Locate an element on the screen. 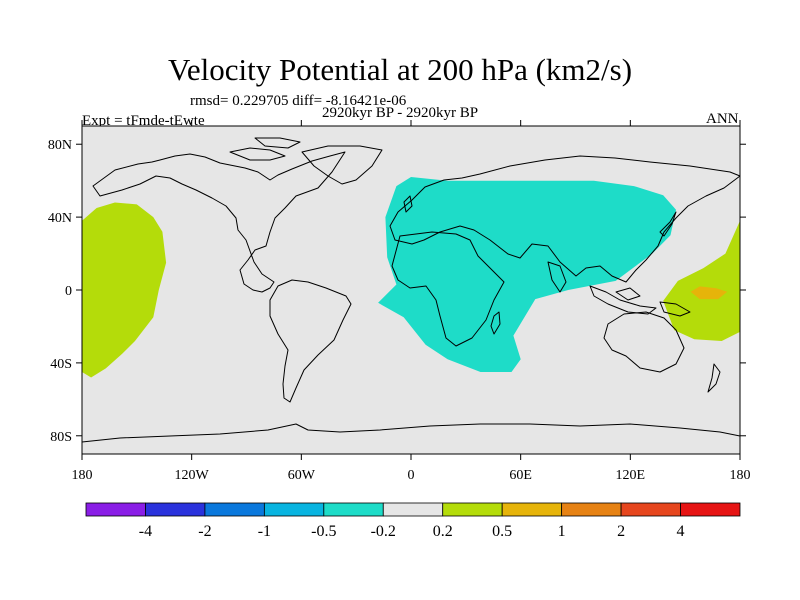  coast-british-isles is located at coordinates (408, 204).